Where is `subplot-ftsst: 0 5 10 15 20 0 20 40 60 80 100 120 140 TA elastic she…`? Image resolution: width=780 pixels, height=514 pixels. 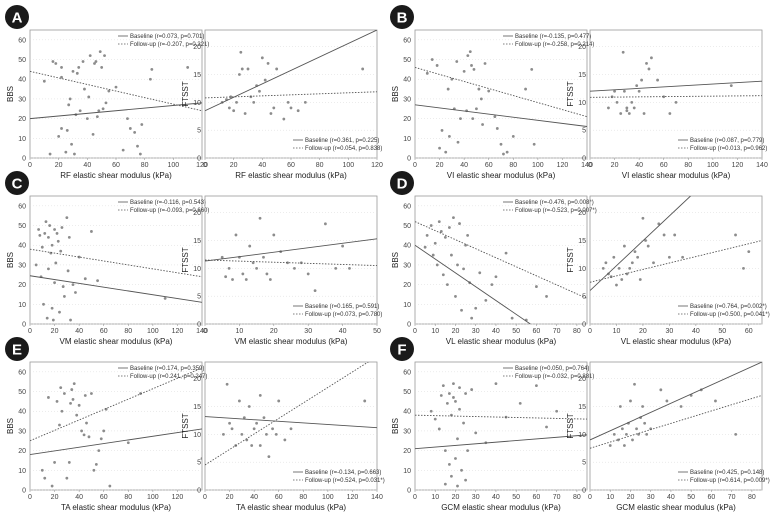 subplot-ftsst: 0 5 10 15 20 0 20 40 60 80 100 120 140 TA elastic she… is located at coordinates (283, 436).